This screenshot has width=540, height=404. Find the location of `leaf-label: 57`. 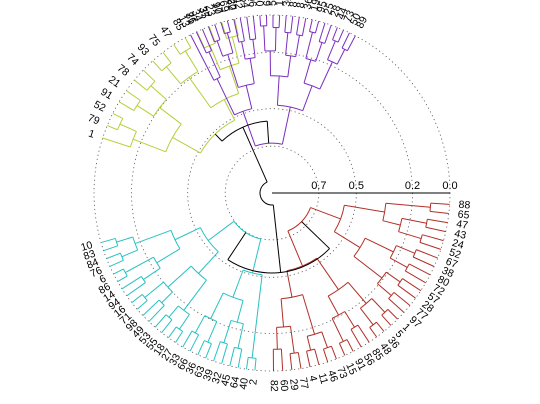

leaf-label: 57 is located at coordinates (433, 298).